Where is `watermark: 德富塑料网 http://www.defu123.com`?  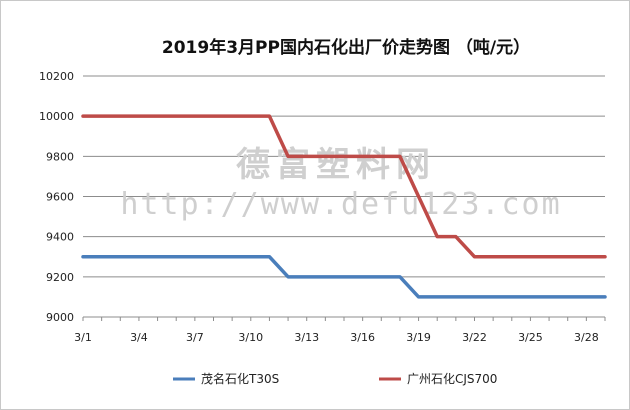 watermark: 德富塑料网 http://www.defu123.com is located at coordinates (340, 183).